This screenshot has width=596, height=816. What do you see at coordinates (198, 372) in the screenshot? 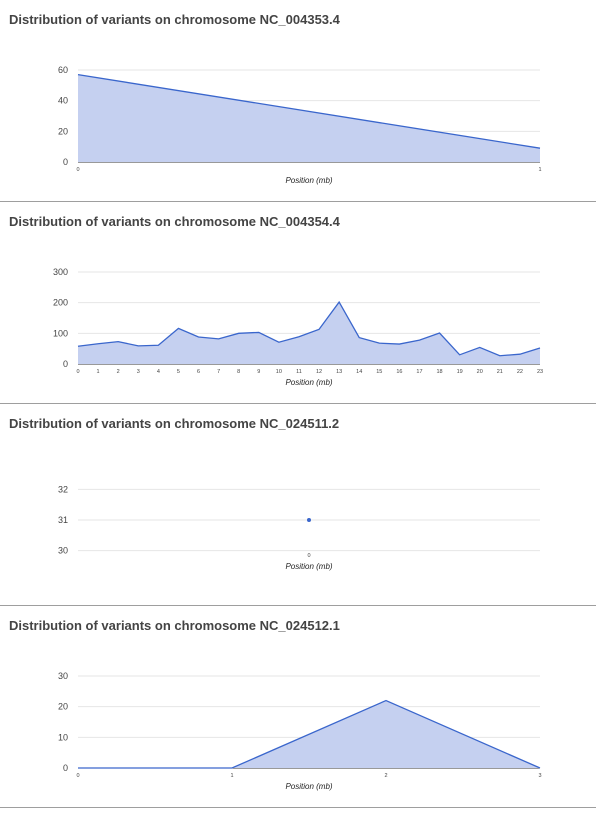
I see `x-tick-label: 6` at bounding box center [198, 372].